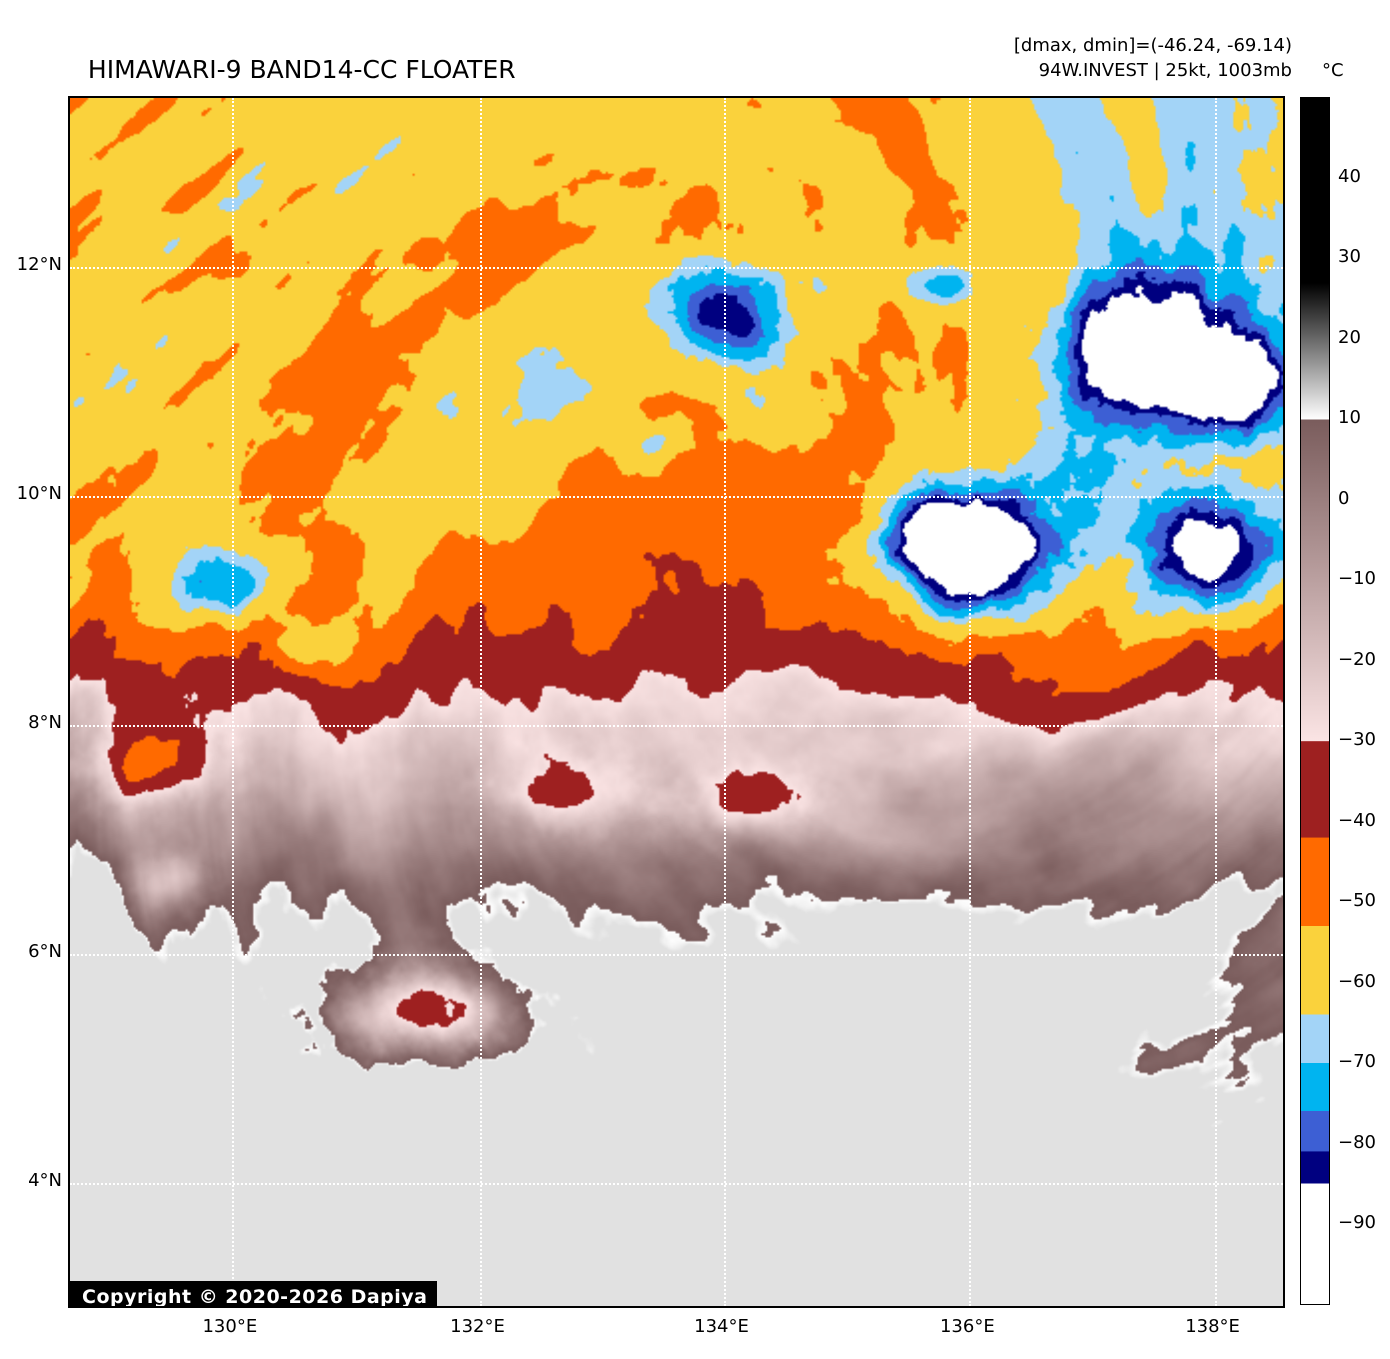 This screenshot has height=1359, width=1390. What do you see at coordinates (1357, 1223) in the screenshot?
I see `colorbar-tick-label: −90` at bounding box center [1357, 1223].